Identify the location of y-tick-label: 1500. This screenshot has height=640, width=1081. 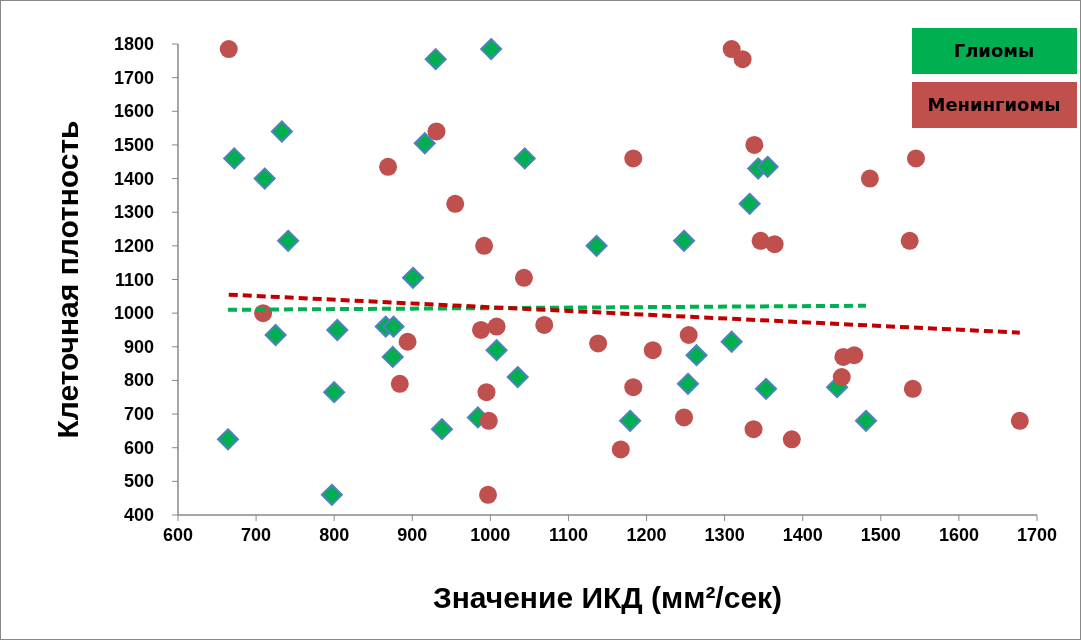
(133, 144).